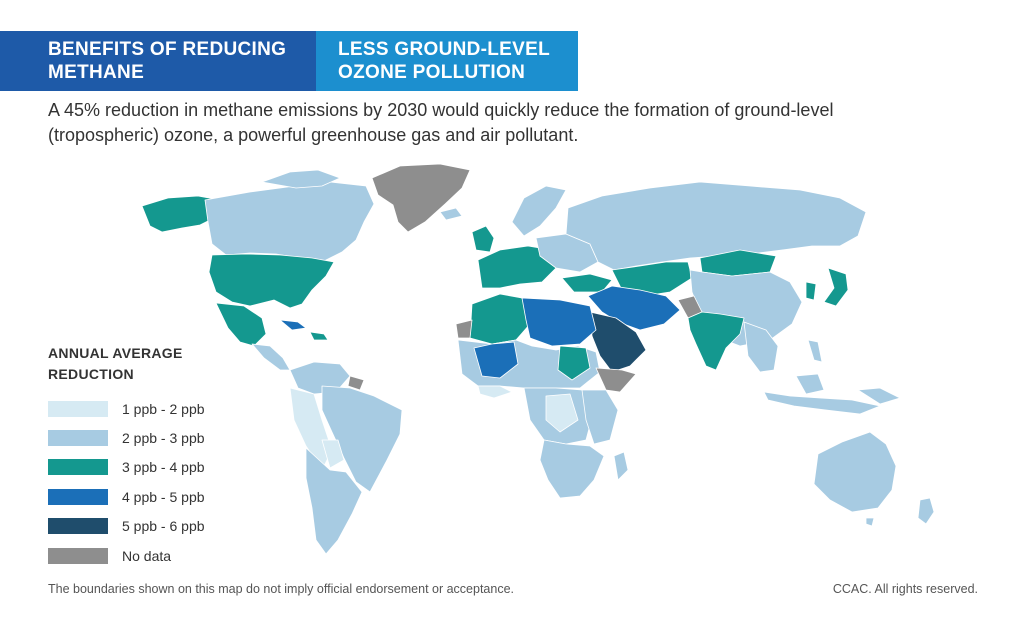 The image size is (1024, 621). I want to click on legend-label: 5 ppb - 6 ppb, so click(163, 526).